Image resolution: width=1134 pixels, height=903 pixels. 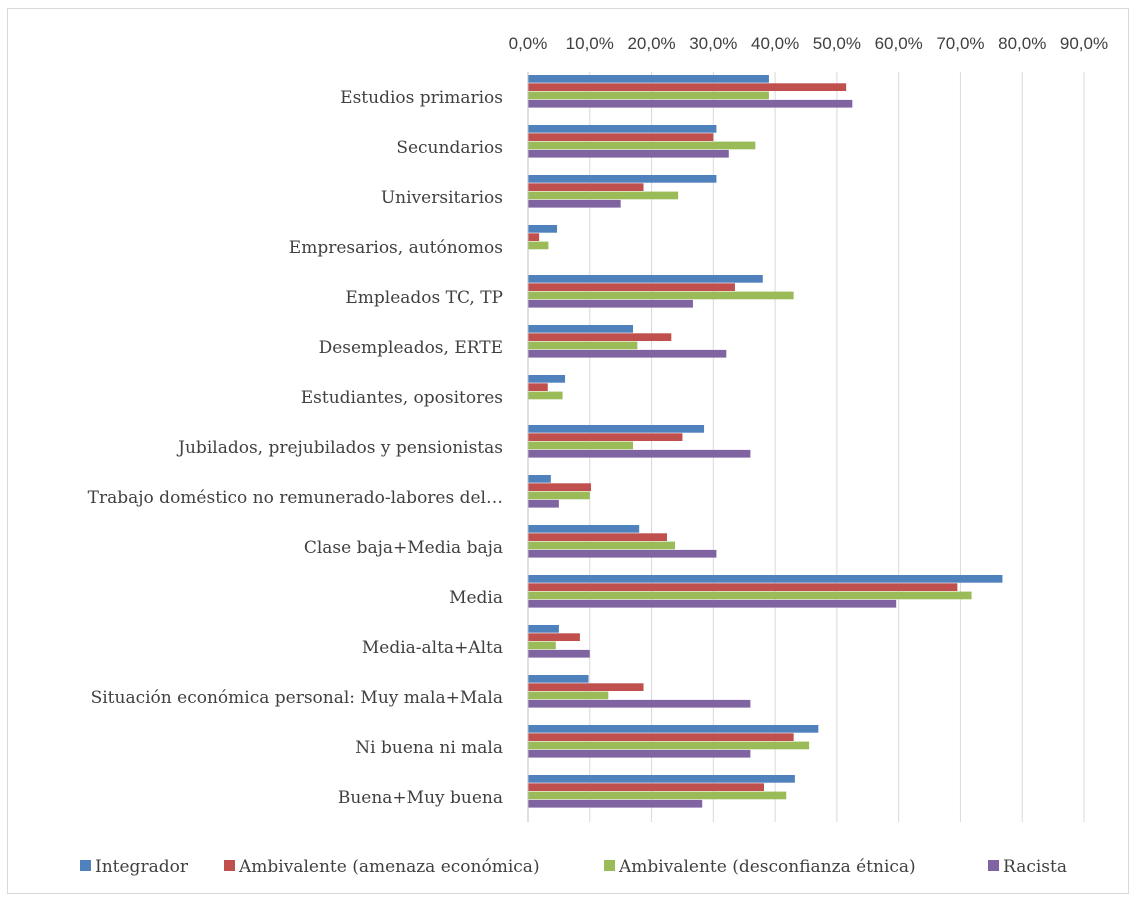 What do you see at coordinates (476, 598) in the screenshot?
I see `category-label: Media` at bounding box center [476, 598].